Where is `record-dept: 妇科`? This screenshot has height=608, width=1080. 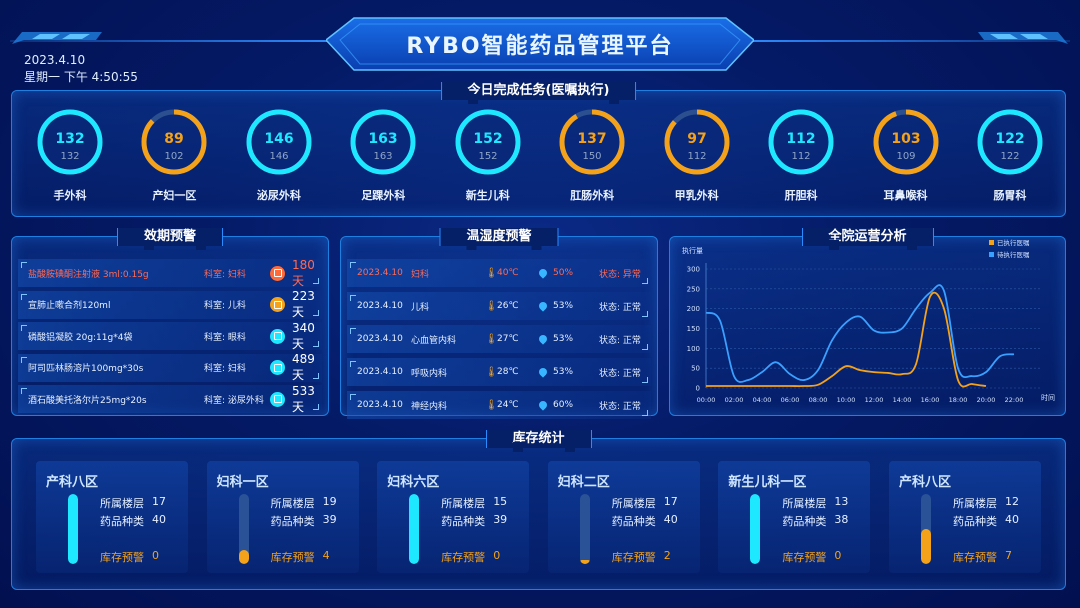
record-dept: 妇科 is located at coordinates (420, 274).